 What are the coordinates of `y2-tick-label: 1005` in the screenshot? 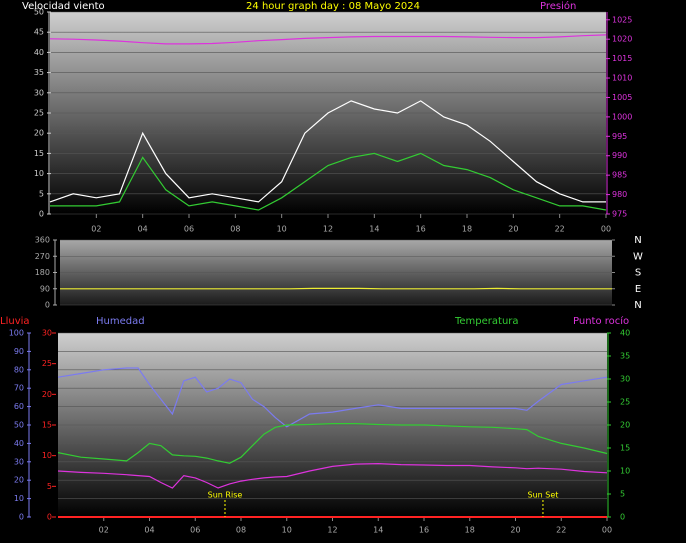 It's located at (622, 97).